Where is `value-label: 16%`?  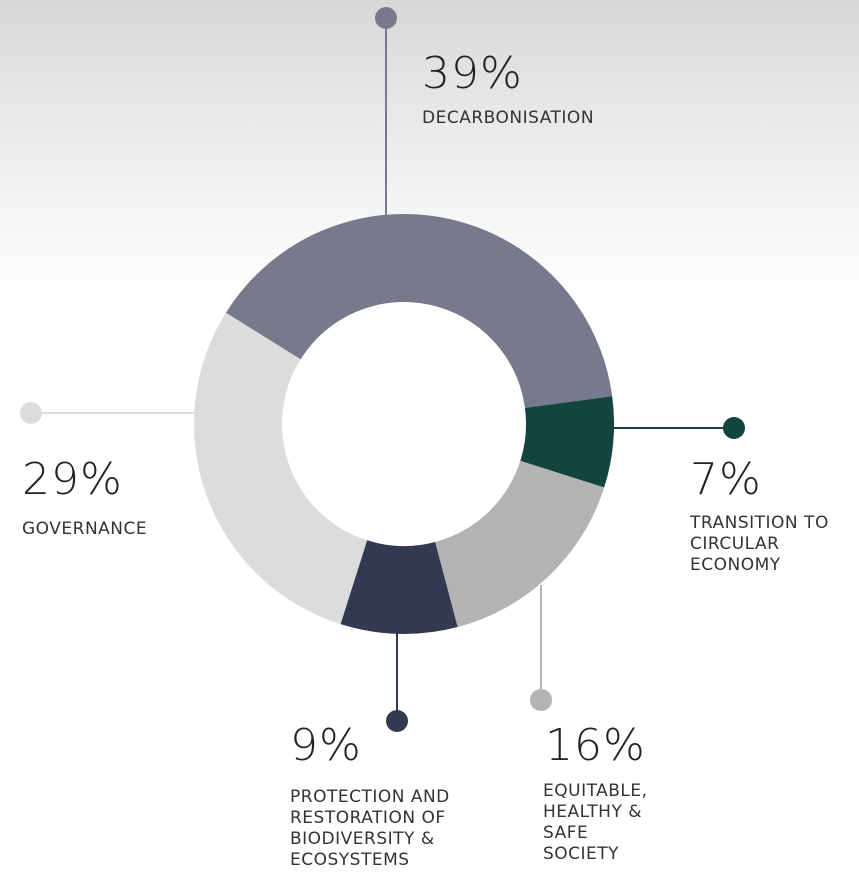 value-label: 16% is located at coordinates (595, 745).